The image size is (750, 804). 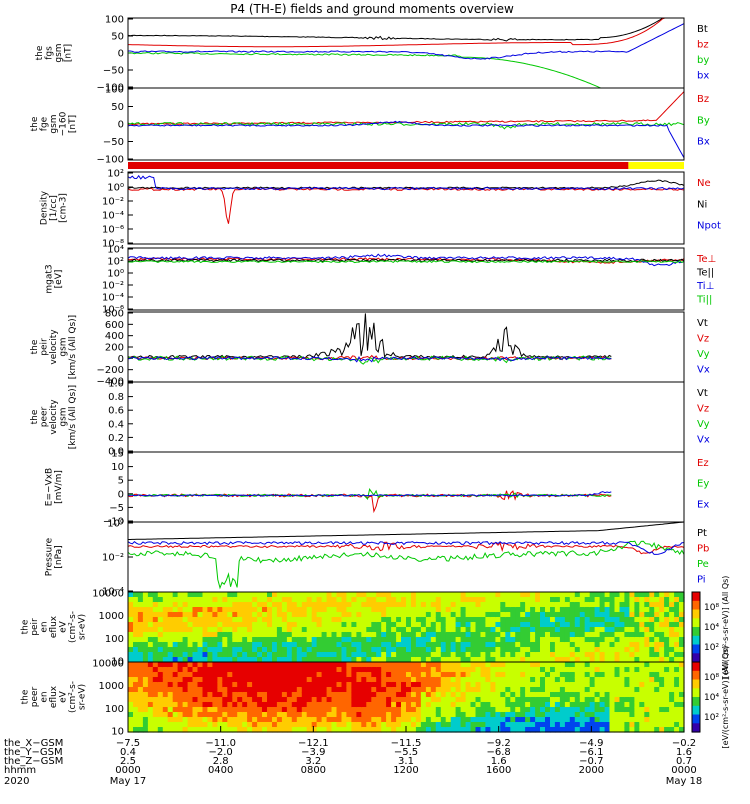 I want to click on xaxis-value: 0000, so click(x=683, y=770).